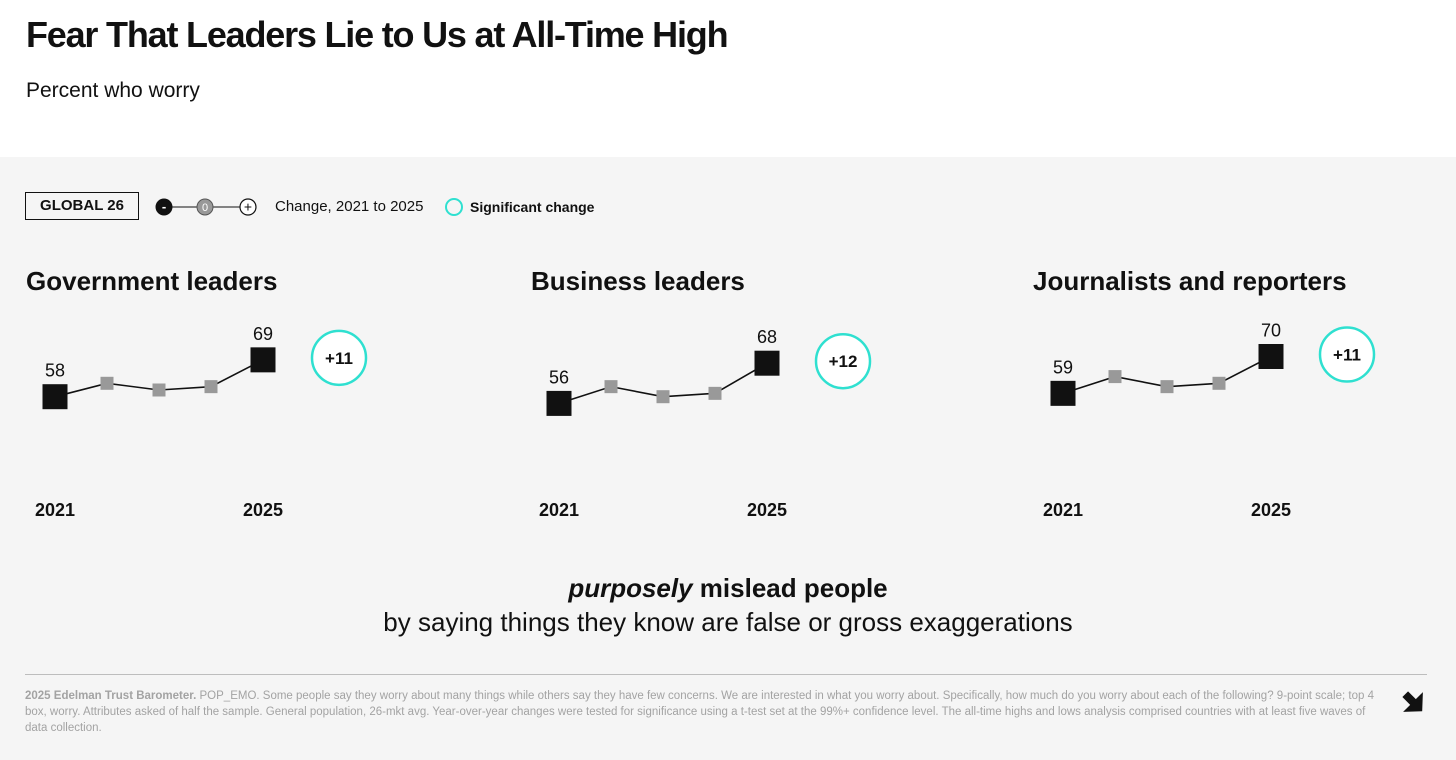 The image size is (1456, 760). I want to click on significant-change-label: Significant change, so click(532, 207).